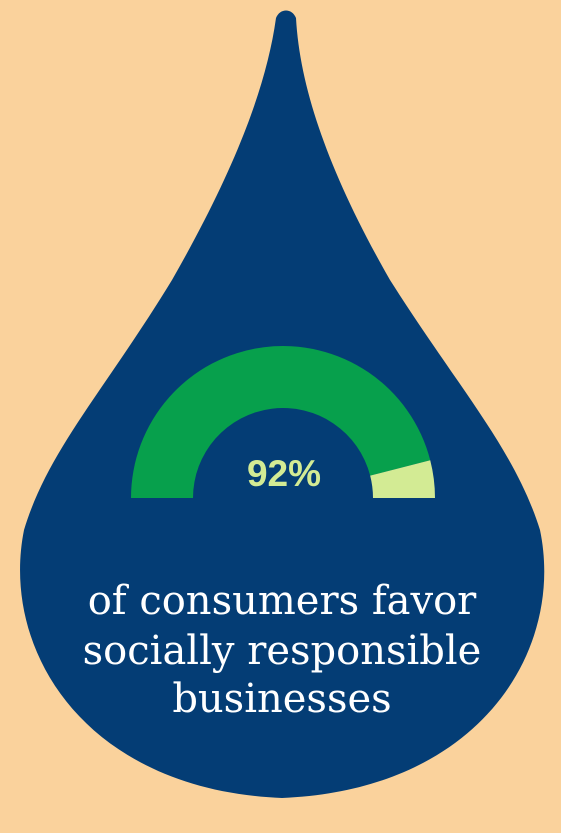  What do you see at coordinates (281, 699) in the screenshot?
I see `caption-line-3: businesses` at bounding box center [281, 699].